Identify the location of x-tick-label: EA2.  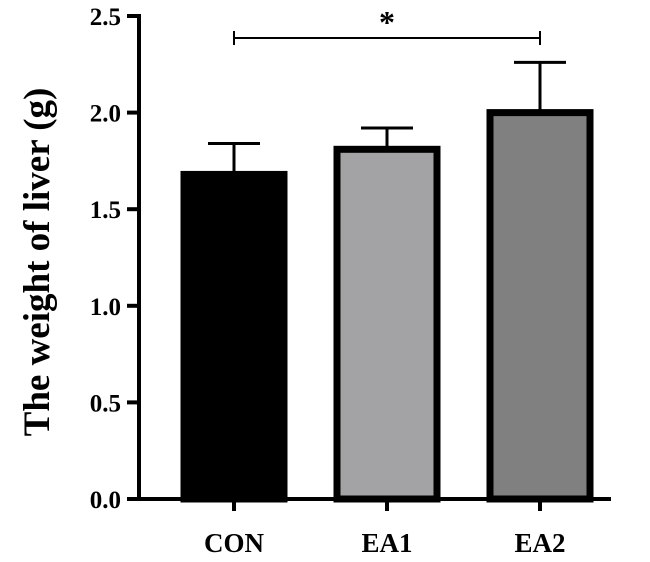
(539, 543).